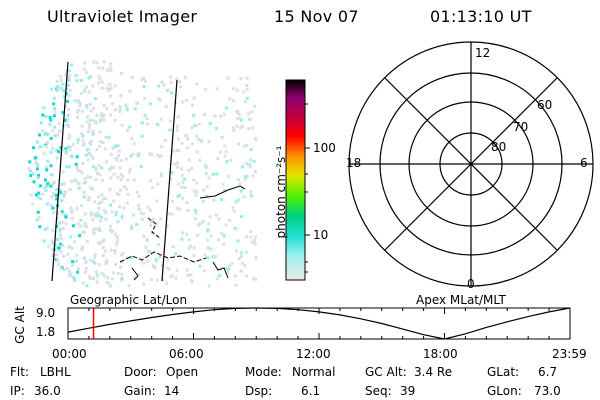 This screenshot has width=600, height=400. Describe the element at coordinates (129, 300) in the screenshot. I see `strip-left-title: Geographic Lat/Lon` at that location.